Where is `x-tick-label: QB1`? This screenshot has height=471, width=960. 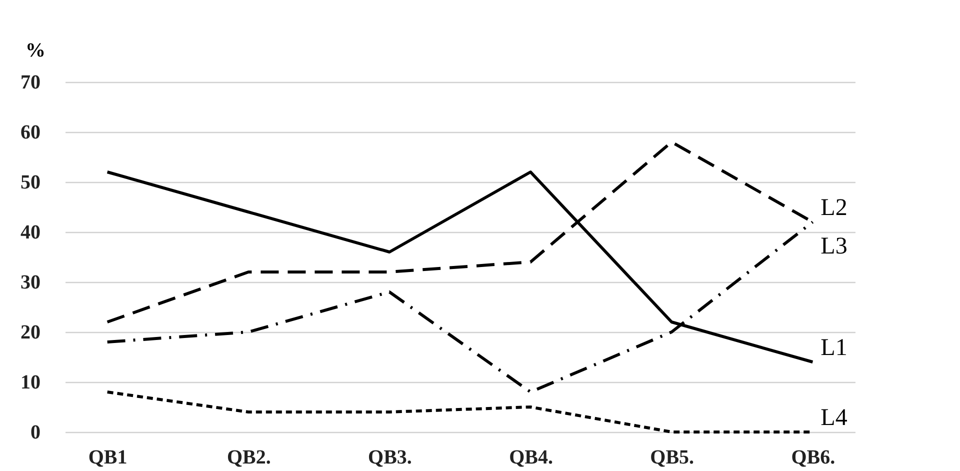 x-tick-label: QB1 is located at coordinates (108, 457).